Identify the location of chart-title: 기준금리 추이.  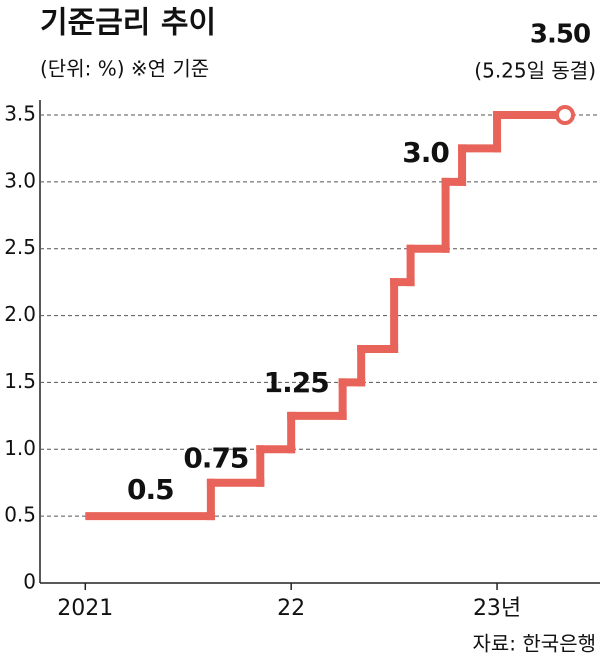
(128, 23).